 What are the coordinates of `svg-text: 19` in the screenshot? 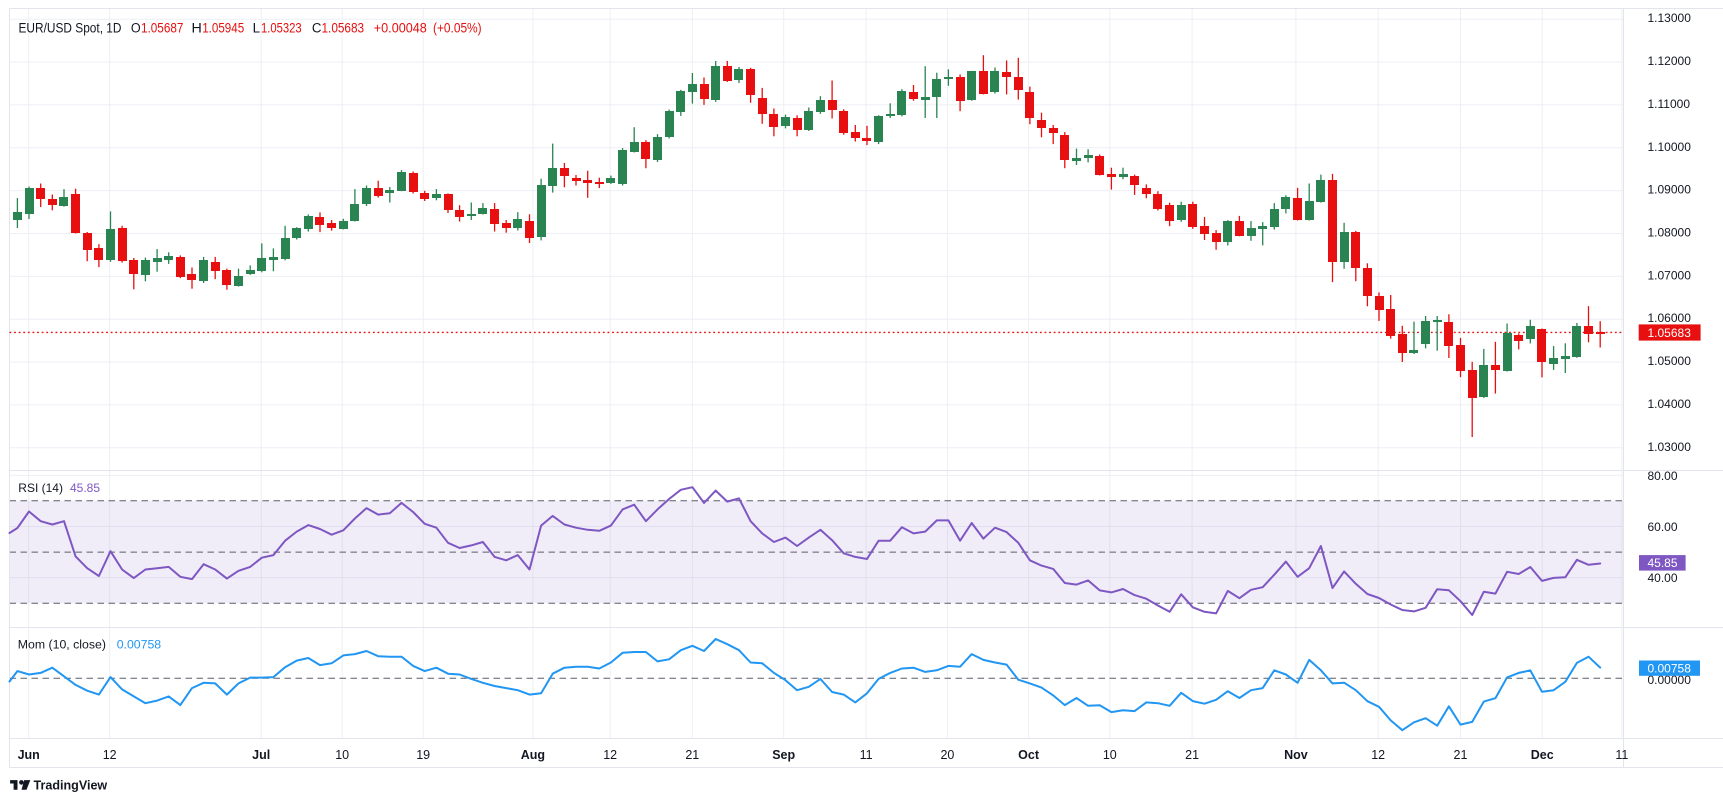 It's located at (423, 755).